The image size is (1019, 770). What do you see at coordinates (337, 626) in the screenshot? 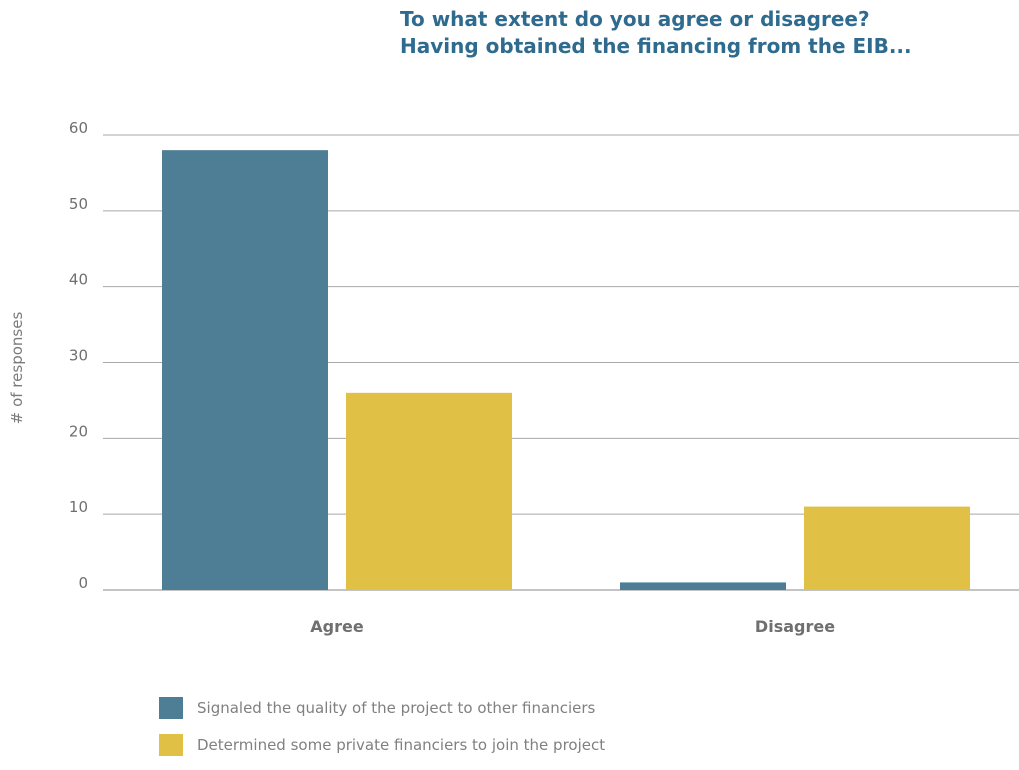
I see `x-category-label: Agree` at bounding box center [337, 626].